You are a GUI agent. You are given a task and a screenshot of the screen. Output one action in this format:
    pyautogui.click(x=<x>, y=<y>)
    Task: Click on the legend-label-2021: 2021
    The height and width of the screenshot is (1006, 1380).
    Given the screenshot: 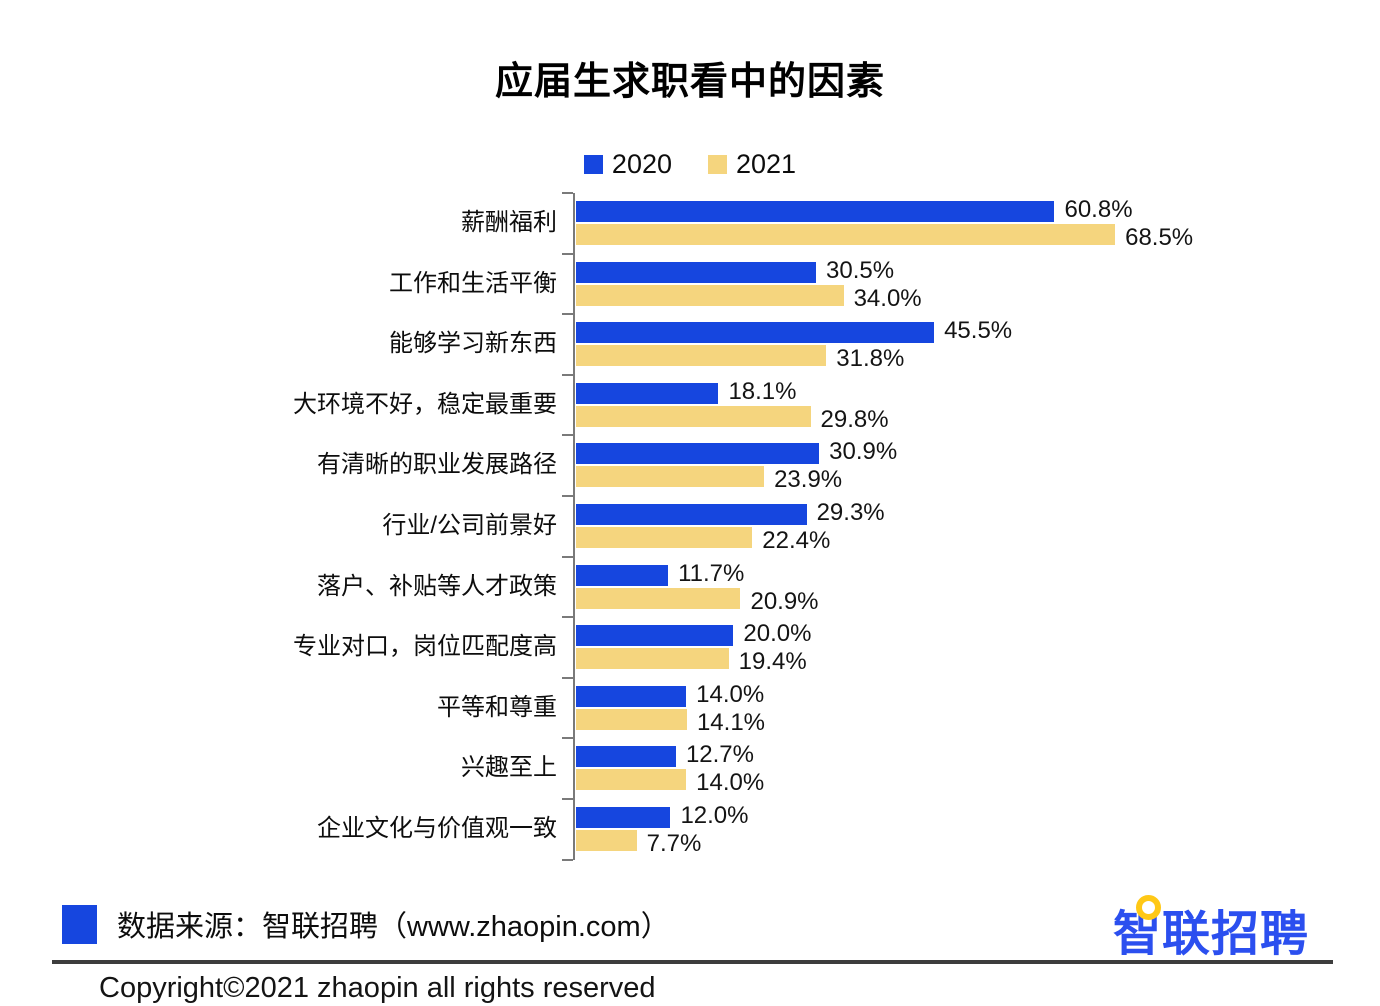 What is the action you would take?
    pyautogui.click(x=766, y=164)
    